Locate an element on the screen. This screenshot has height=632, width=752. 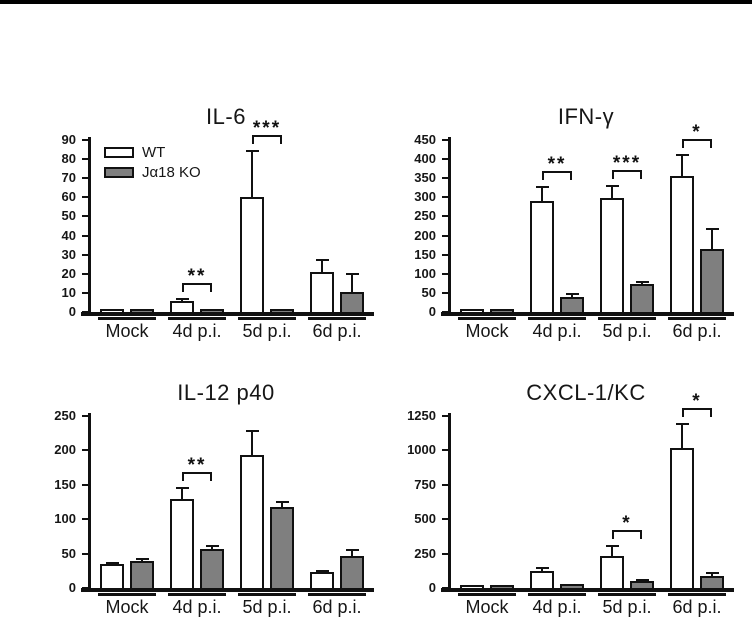
legend-label: Jα18 KO is located at coordinates (171, 172).